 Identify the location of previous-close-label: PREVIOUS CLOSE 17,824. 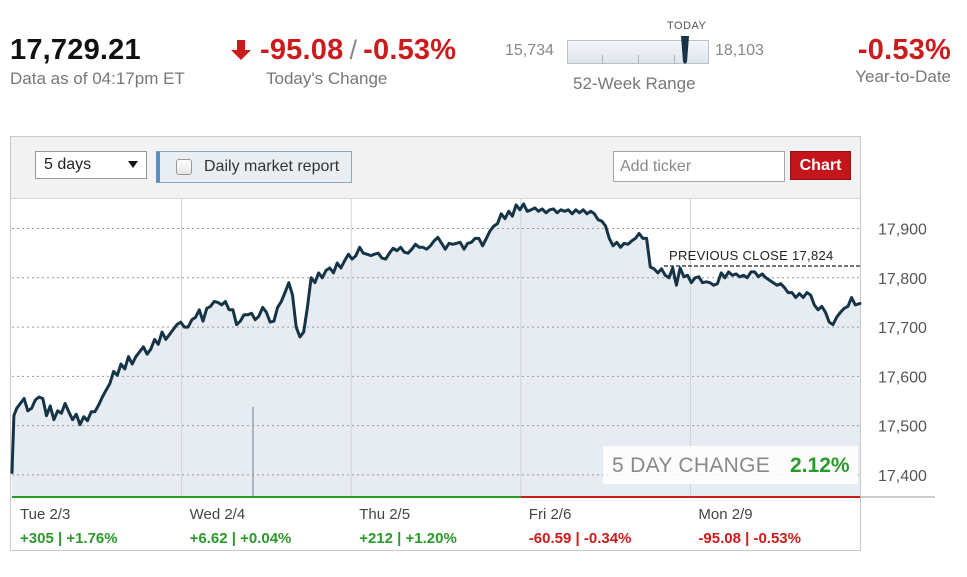
(751, 255).